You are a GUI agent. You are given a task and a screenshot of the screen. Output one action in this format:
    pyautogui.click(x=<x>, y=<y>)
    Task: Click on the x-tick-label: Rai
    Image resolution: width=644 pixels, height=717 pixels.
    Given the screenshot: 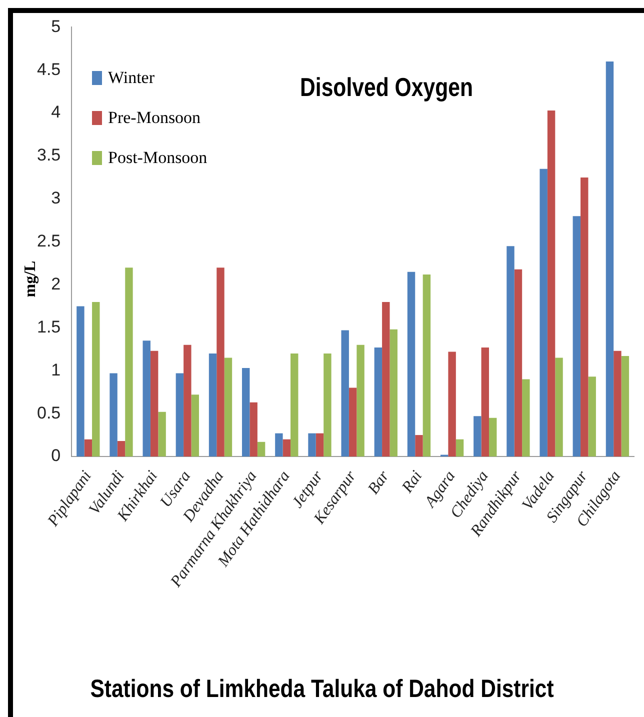 What is the action you would take?
    pyautogui.click(x=412, y=482)
    